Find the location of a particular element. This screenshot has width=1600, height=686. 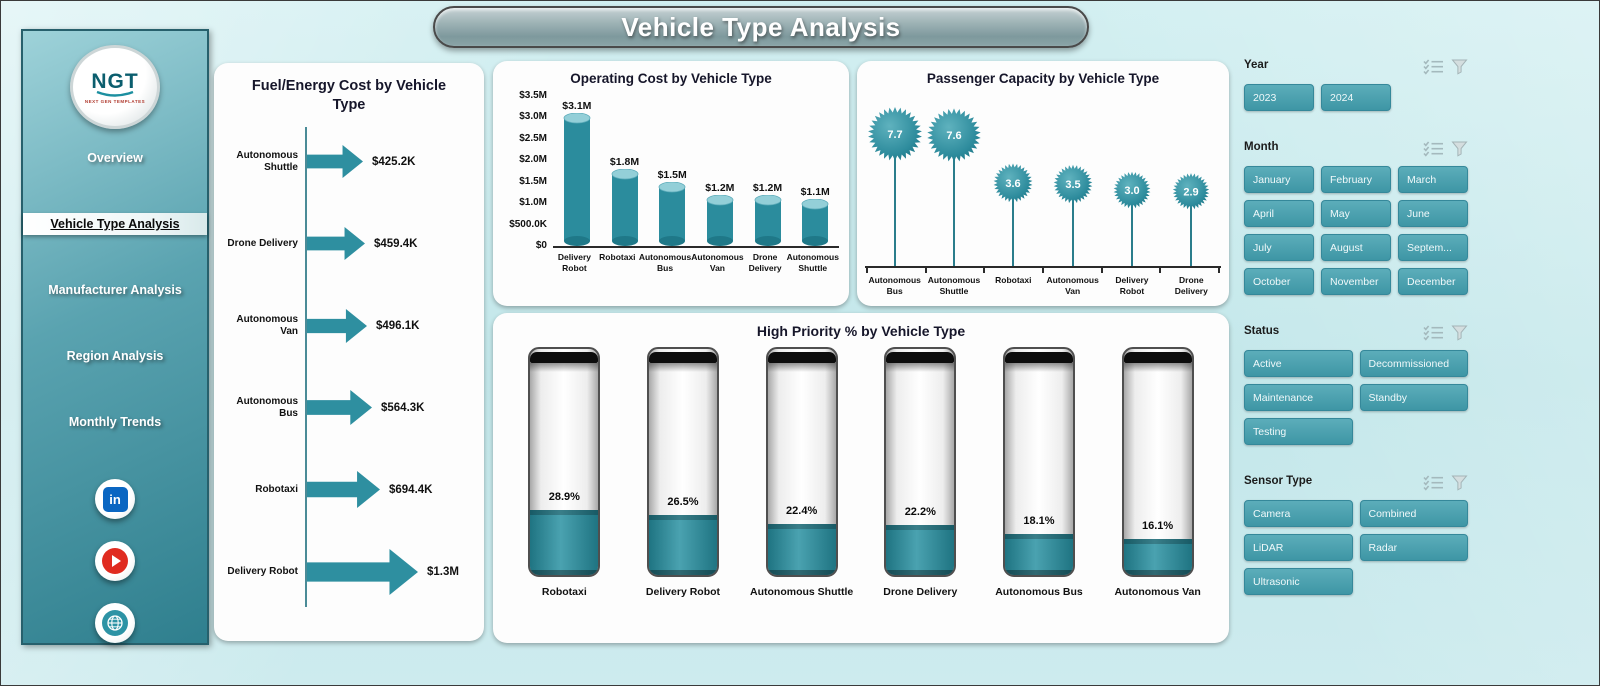

category-label: Autonomous Shuttle is located at coordinates (954, 285).